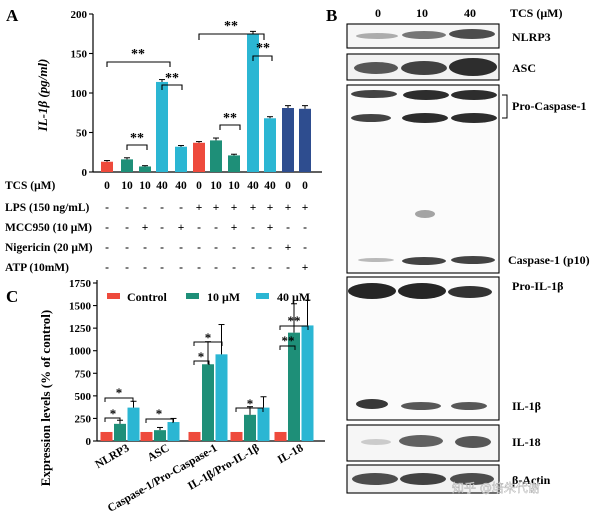 The width and height of the screenshot is (600, 513). What do you see at coordinates (505, 106) in the screenshot?
I see `pro-caspase-bracket` at bounding box center [505, 106].